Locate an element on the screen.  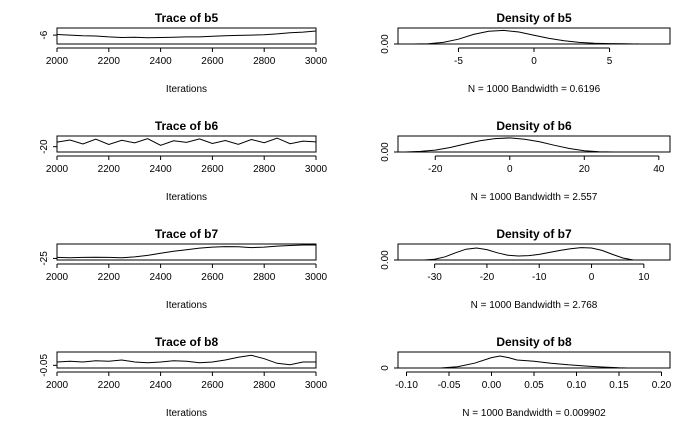
density-of-b7-x-tick-label: 0 is located at coordinates (592, 277).